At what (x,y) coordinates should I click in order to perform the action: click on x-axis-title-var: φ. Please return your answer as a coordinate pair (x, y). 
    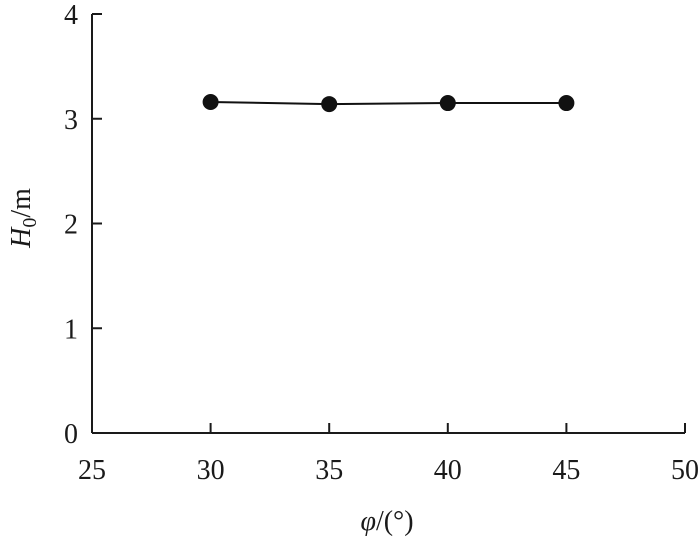
    Looking at the image, I should click on (368, 521).